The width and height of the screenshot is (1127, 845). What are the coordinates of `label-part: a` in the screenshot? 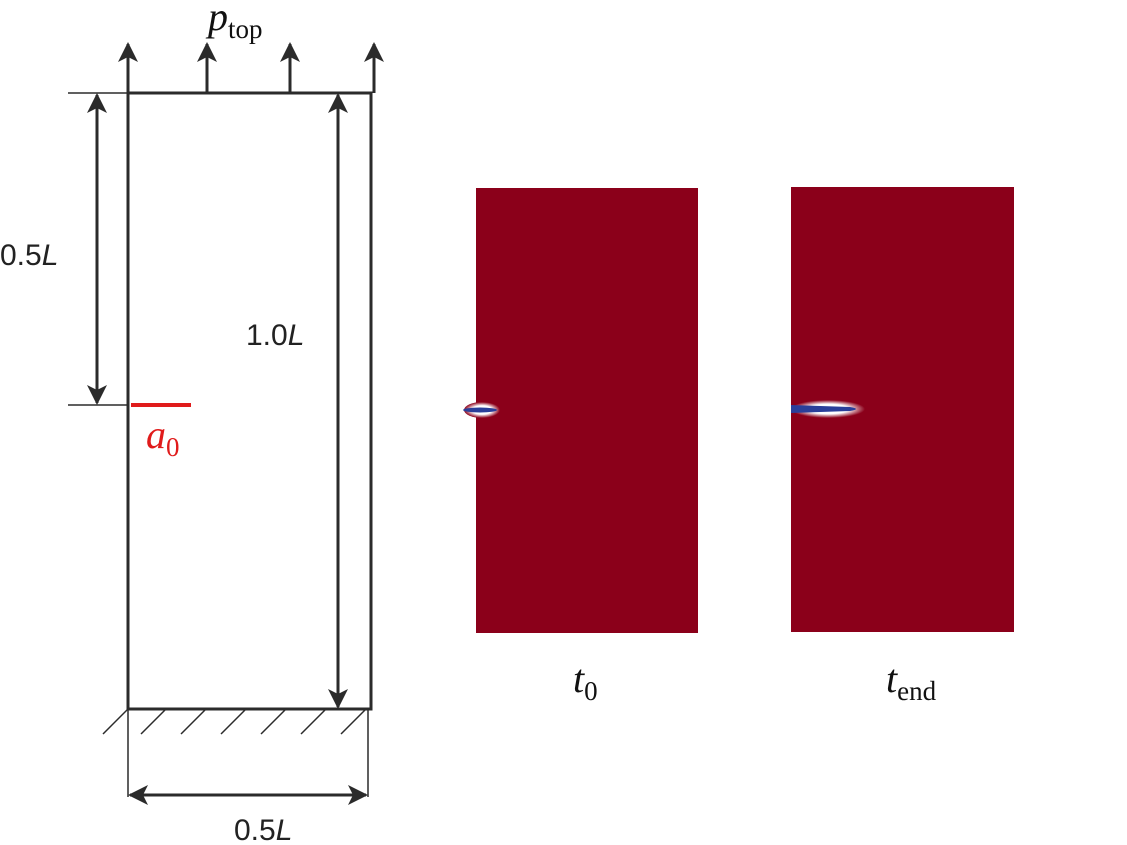 It's located at (156, 434).